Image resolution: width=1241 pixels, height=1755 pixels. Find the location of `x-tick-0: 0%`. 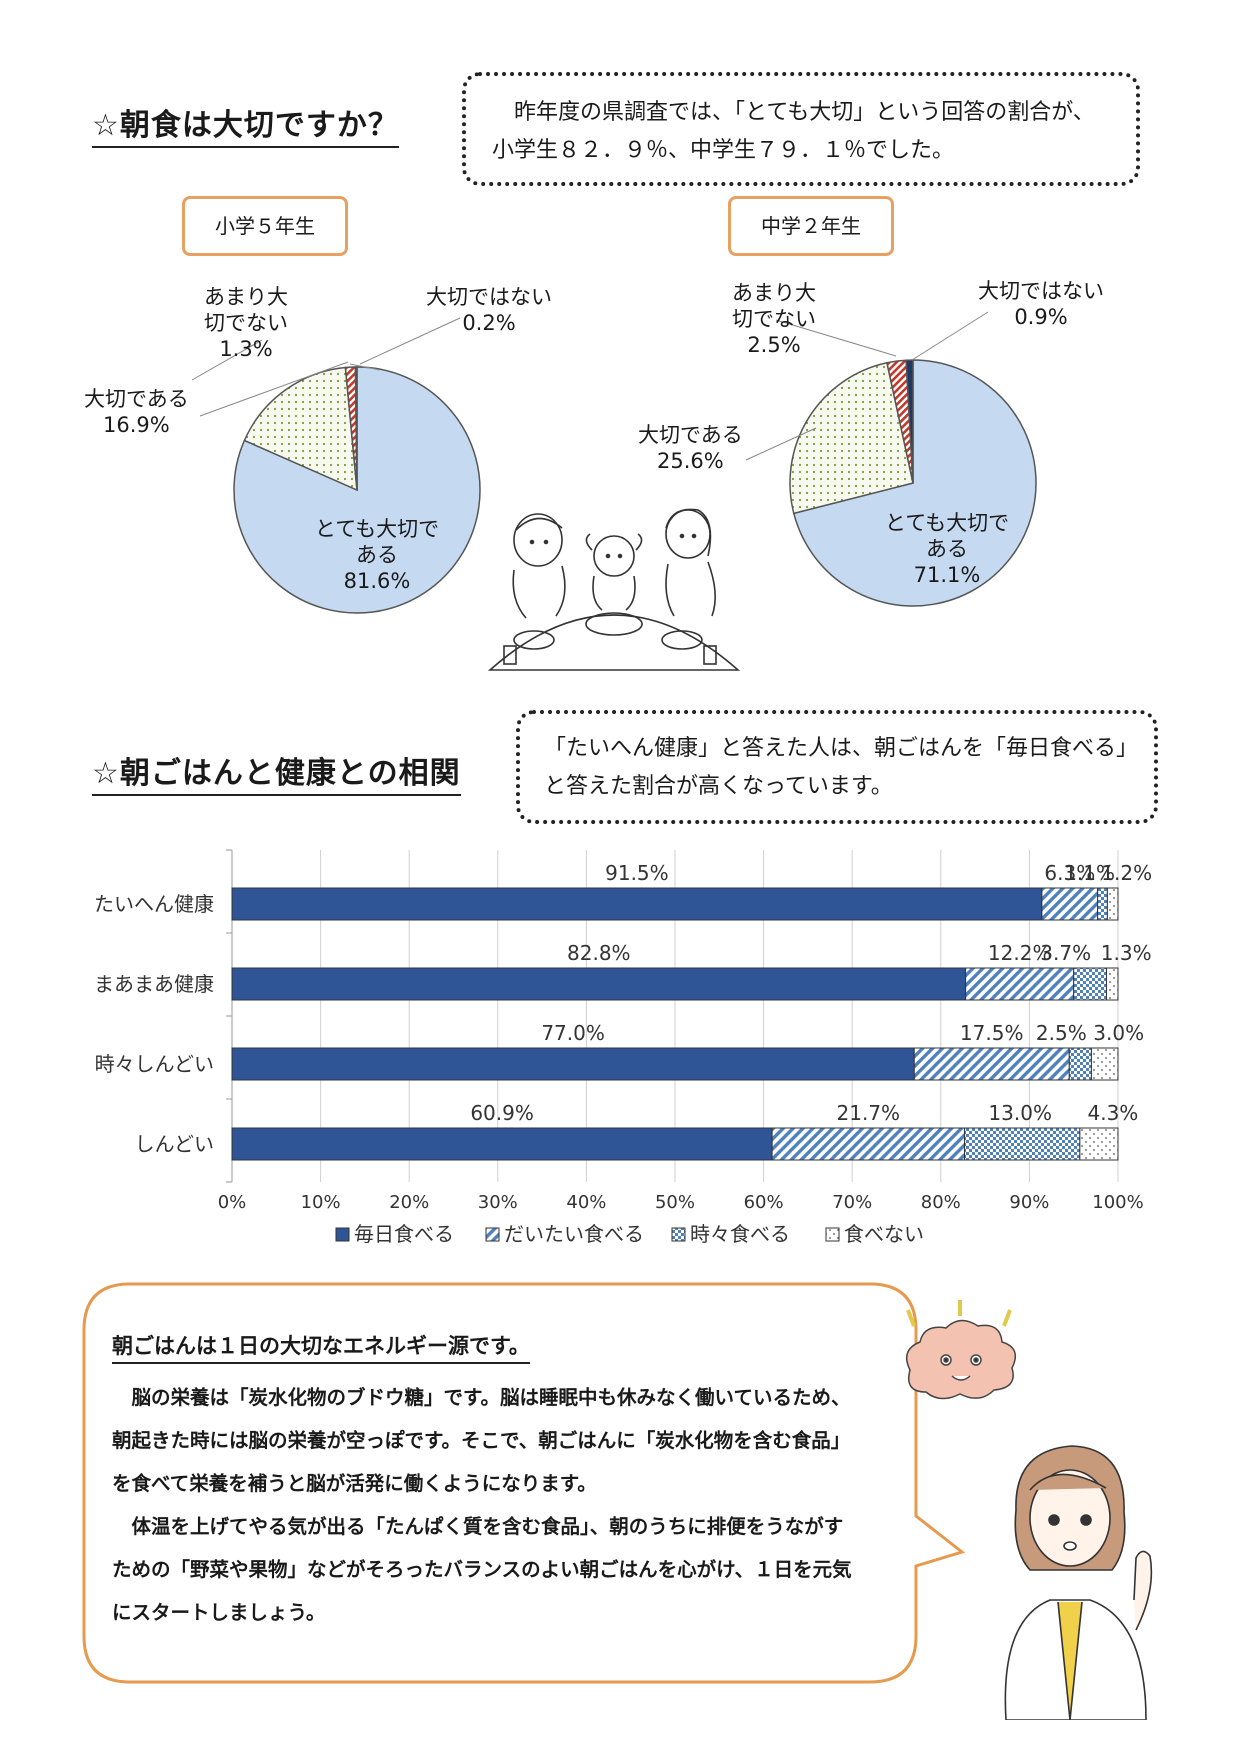

x-tick-0: 0% is located at coordinates (232, 1202).